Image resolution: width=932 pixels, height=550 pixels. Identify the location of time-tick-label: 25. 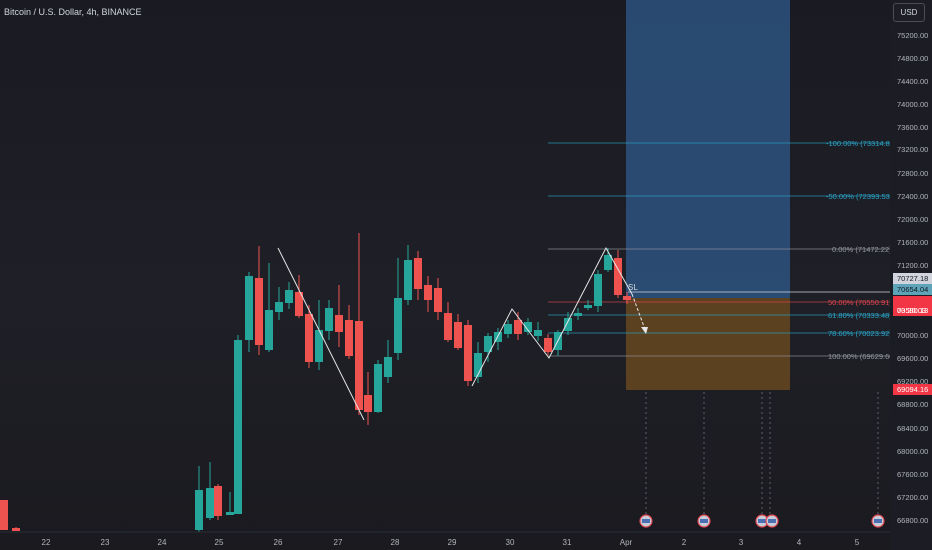
(219, 542).